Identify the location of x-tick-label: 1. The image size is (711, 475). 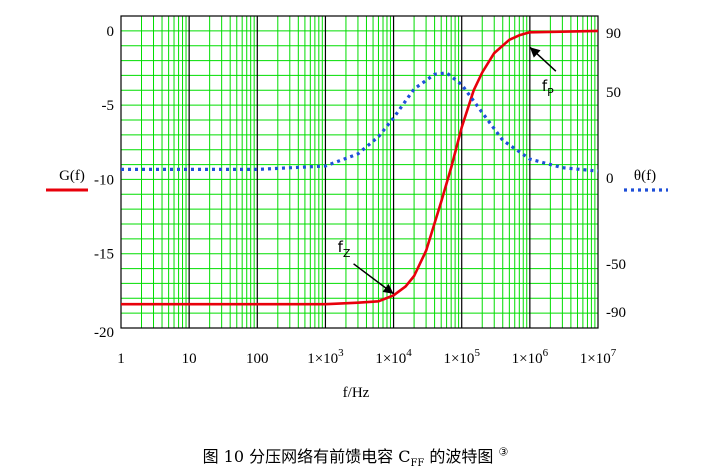
(121, 359).